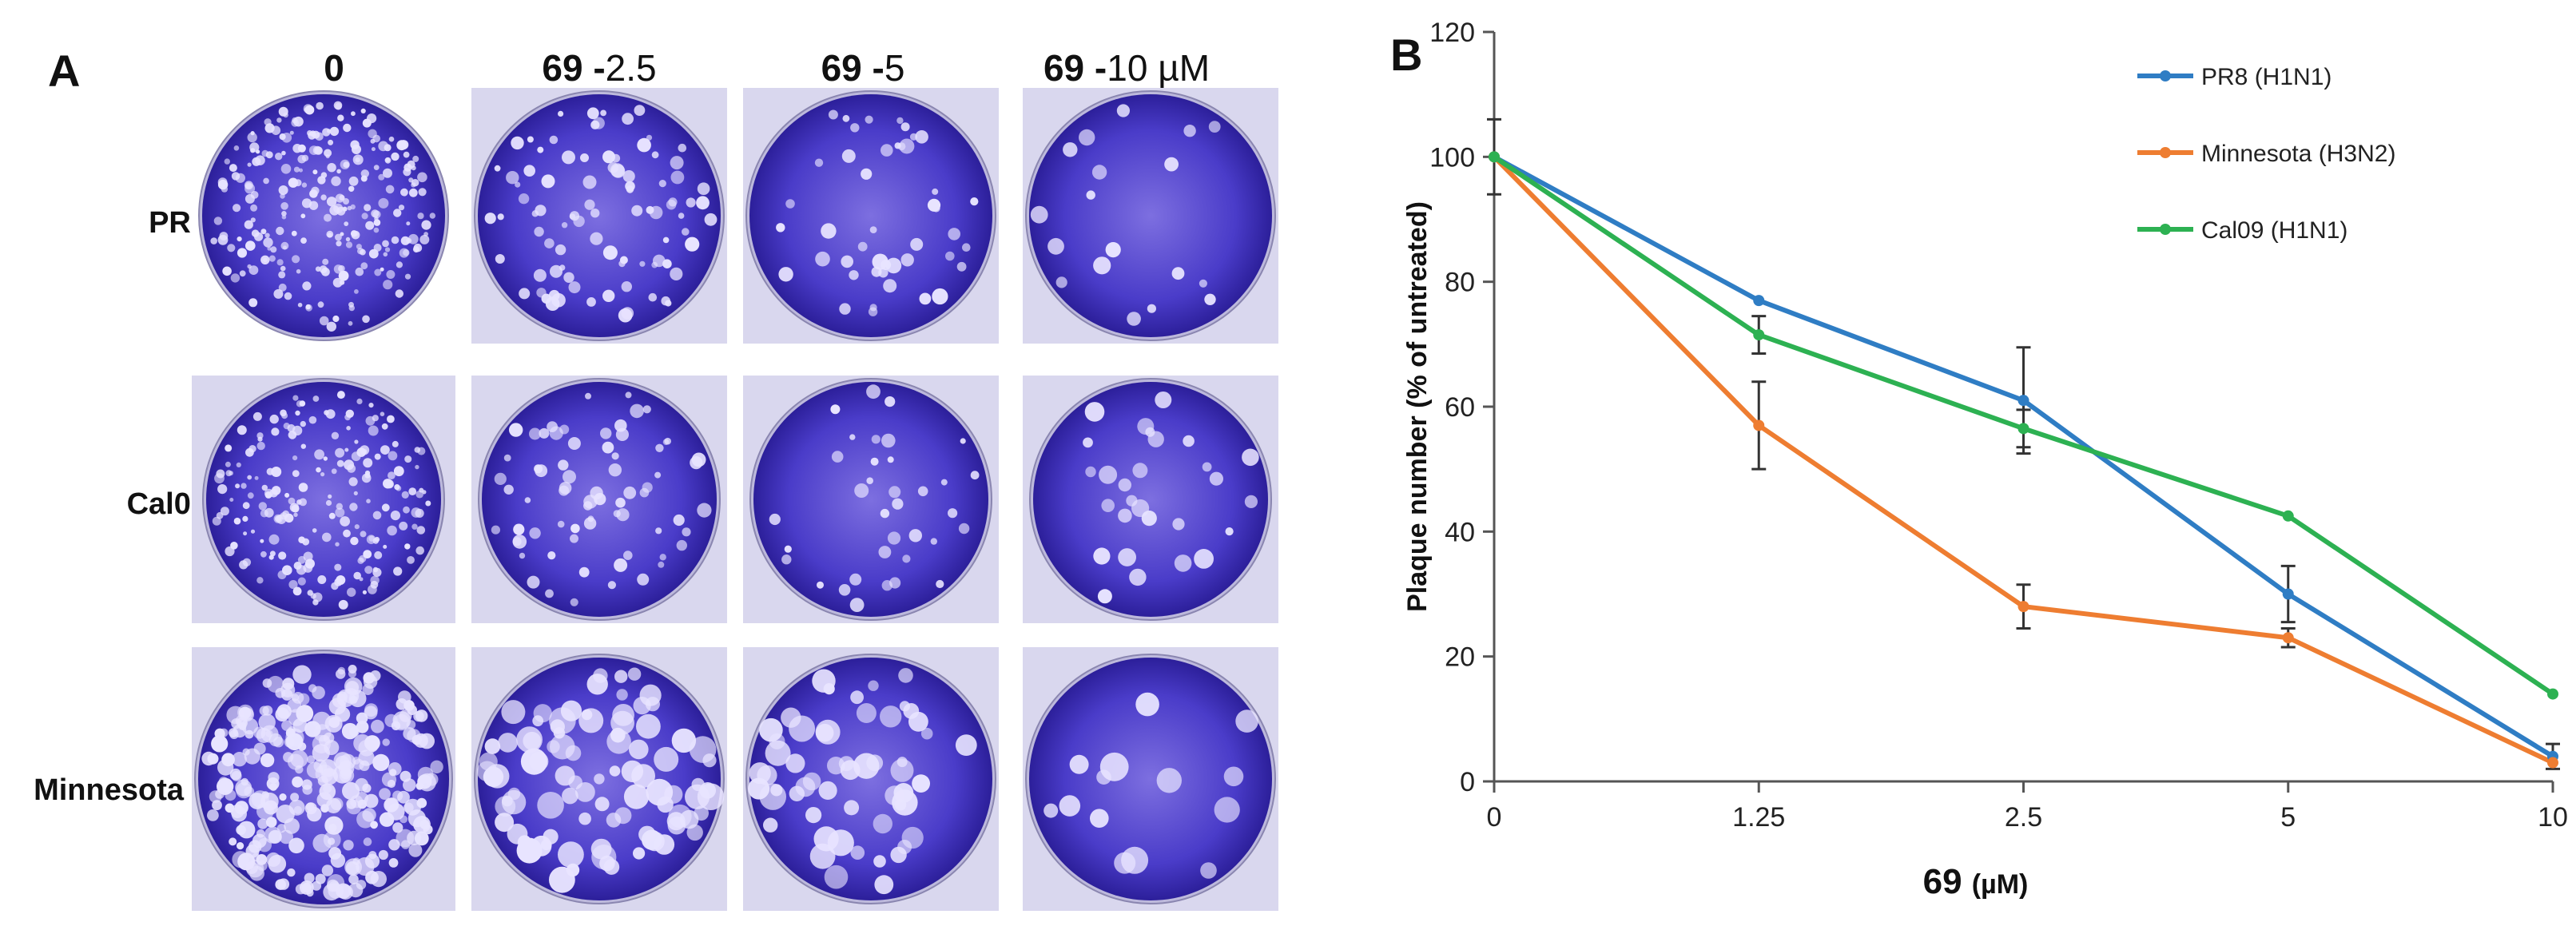 This screenshot has width=2576, height=938. I want to click on y-tick-label: 60, so click(1460, 407).